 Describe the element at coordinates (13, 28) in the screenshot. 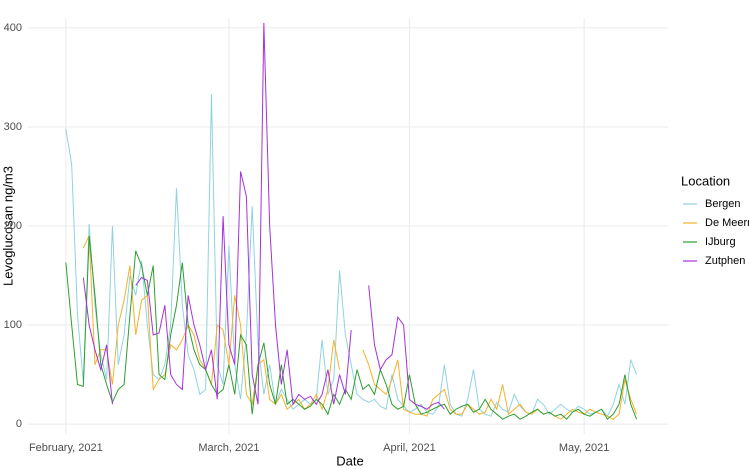

I see `y-tick-label: 400` at that location.